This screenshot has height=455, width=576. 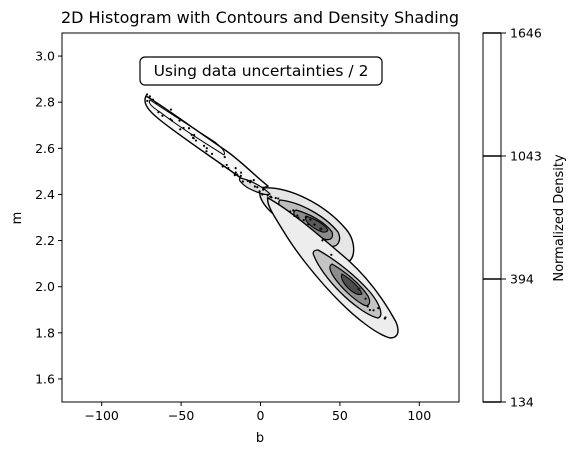 I want to click on x-axis: −100 −50 0 50 100, so click(x=258, y=412).